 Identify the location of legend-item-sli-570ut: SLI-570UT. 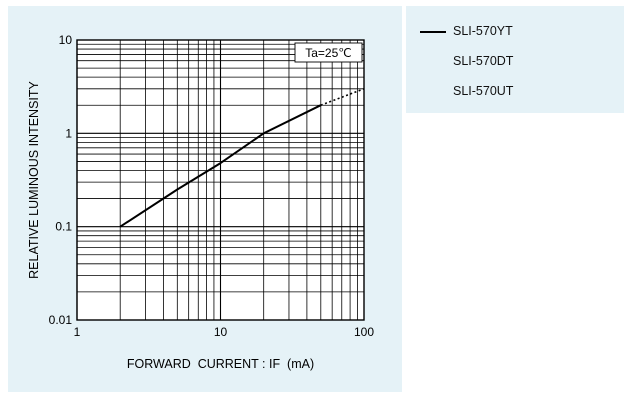
(515, 92).